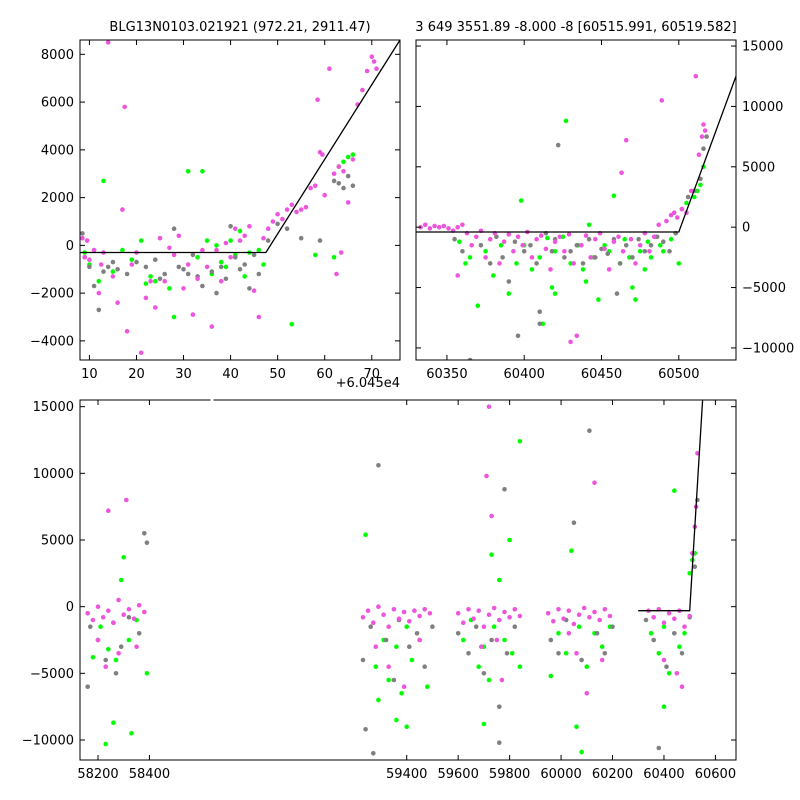 The height and width of the screenshot is (800, 800). What do you see at coordinates (762, 47) in the screenshot?
I see `top_right-ytick-label-5: 15000` at bounding box center [762, 47].